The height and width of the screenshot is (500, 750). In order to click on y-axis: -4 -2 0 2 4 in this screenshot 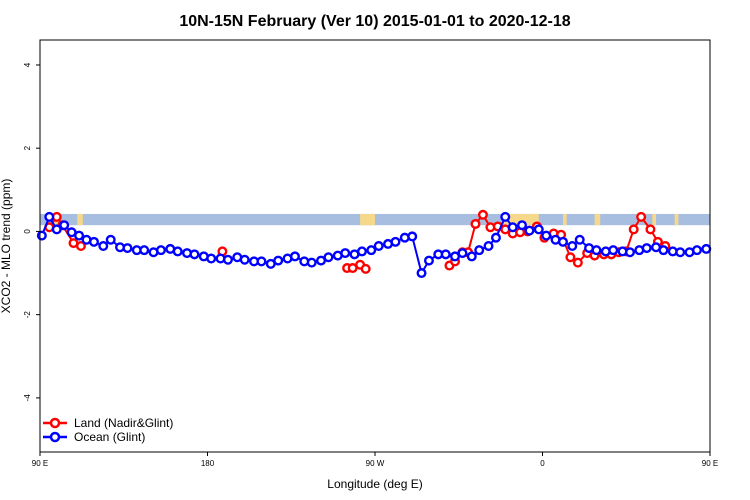, I will do `click(31, 231)`.